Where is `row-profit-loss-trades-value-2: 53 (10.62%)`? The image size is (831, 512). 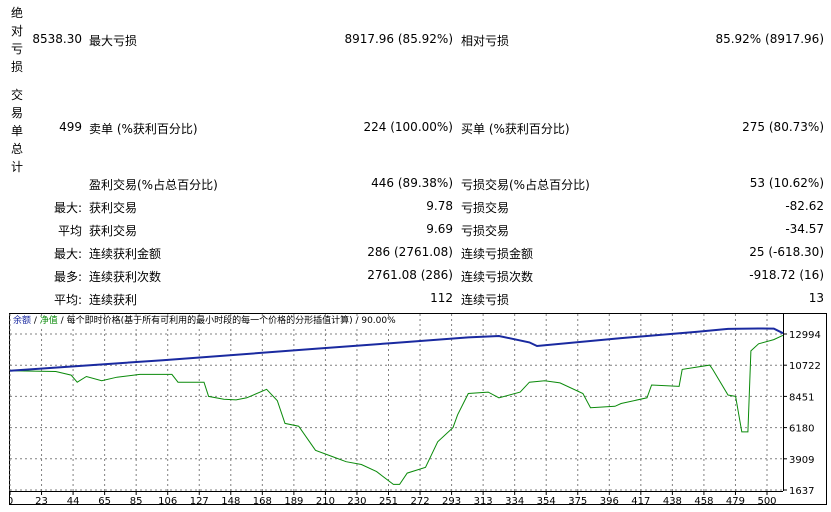
row-profit-loss-trades-value-2: 53 (10.62%) is located at coordinates (786, 183).